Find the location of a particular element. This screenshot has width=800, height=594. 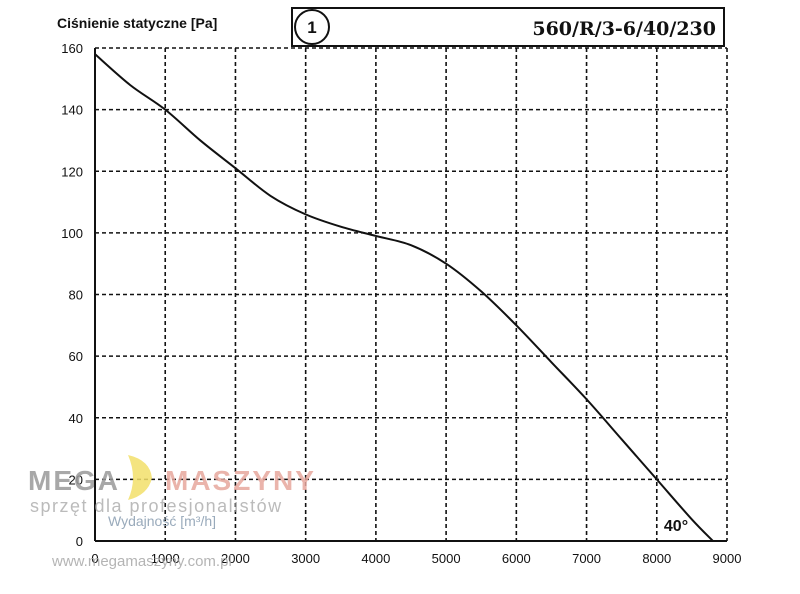

model-box: 1 560/R/3-6/40/230 is located at coordinates (508, 27).